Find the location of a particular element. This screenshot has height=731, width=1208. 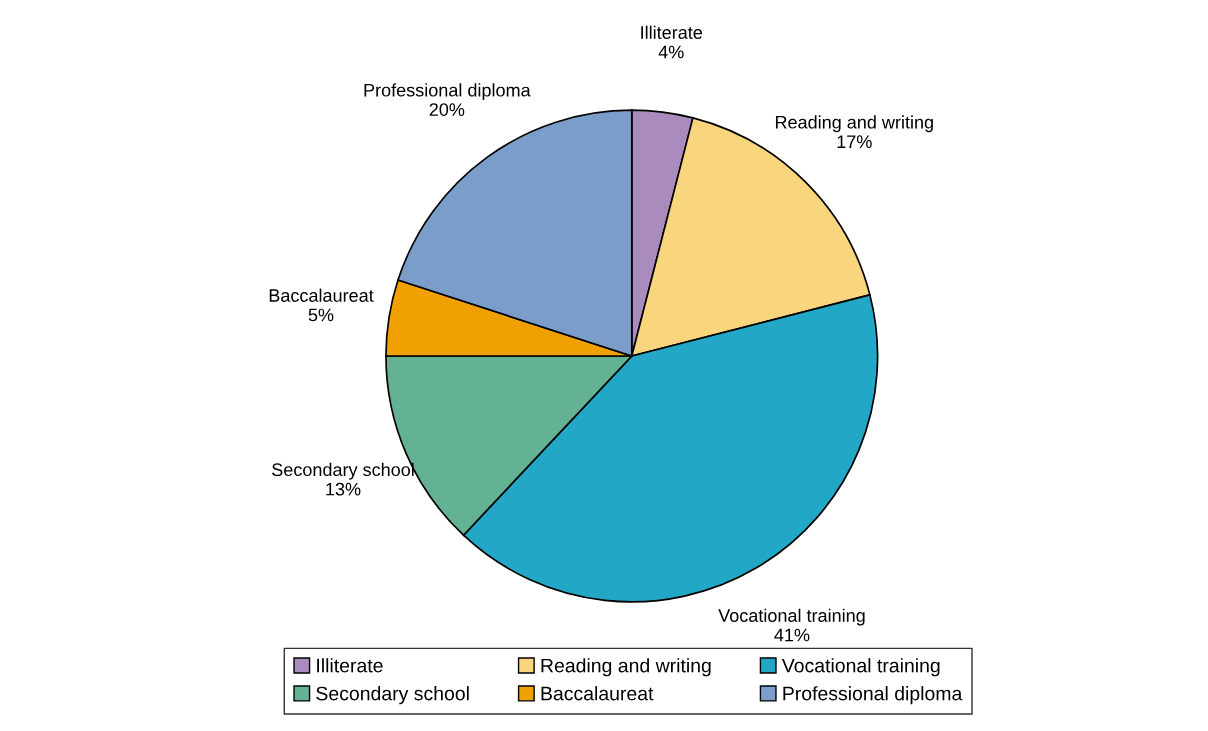

slice-label: Illiterate is located at coordinates (672, 32).